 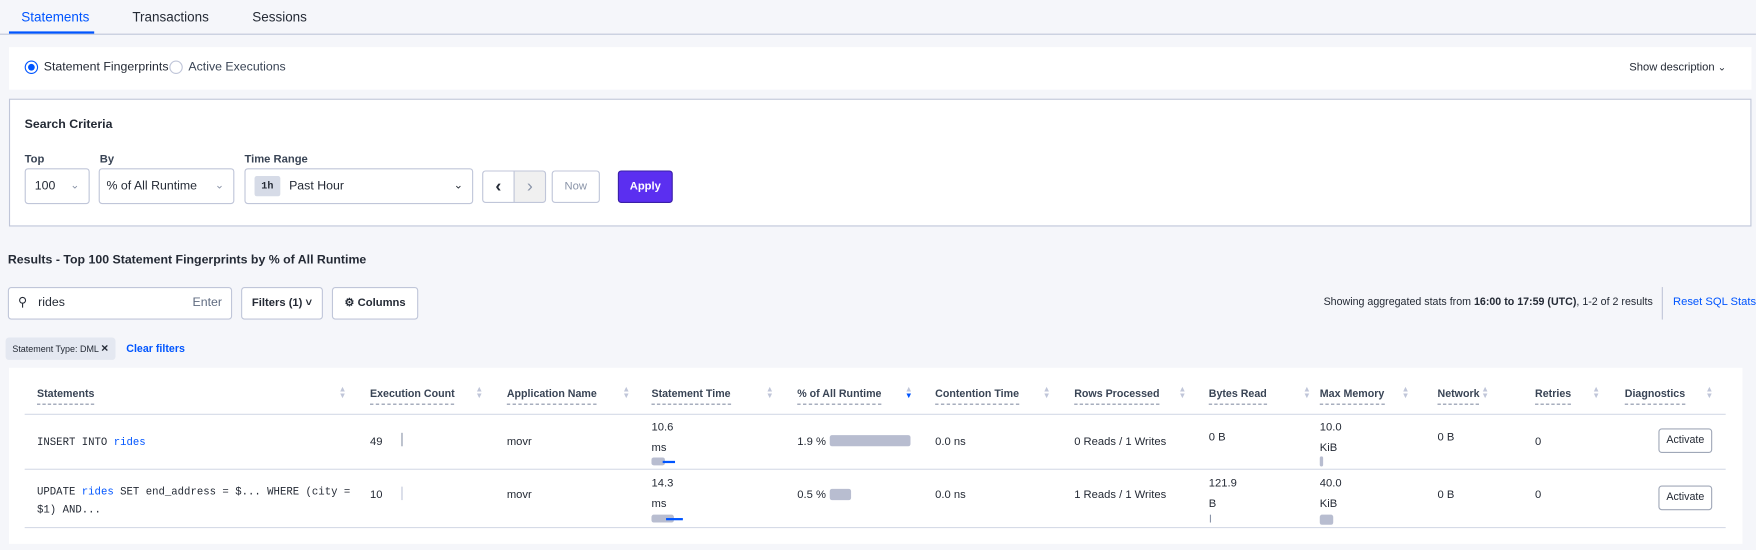 What do you see at coordinates (977, 396) in the screenshot?
I see `column-header-contention-time: Contention Time` at bounding box center [977, 396].